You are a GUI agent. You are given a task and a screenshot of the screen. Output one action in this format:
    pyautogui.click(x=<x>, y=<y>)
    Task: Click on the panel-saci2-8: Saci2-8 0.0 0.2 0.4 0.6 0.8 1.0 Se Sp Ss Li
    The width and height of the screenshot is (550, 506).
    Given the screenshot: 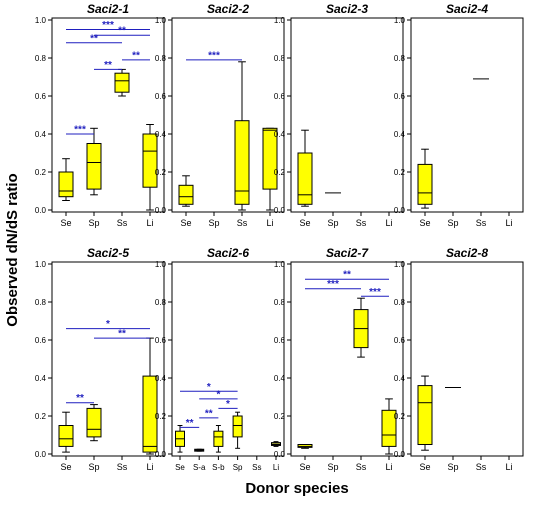 What is the action you would take?
    pyautogui.click(x=459, y=359)
    